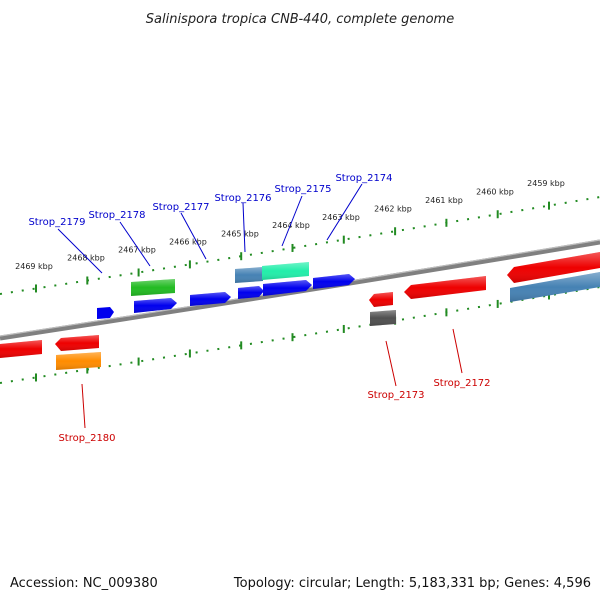 This screenshot has width=600, height=600. I want to click on label-strop-2173: Strop_2173, so click(395, 395).